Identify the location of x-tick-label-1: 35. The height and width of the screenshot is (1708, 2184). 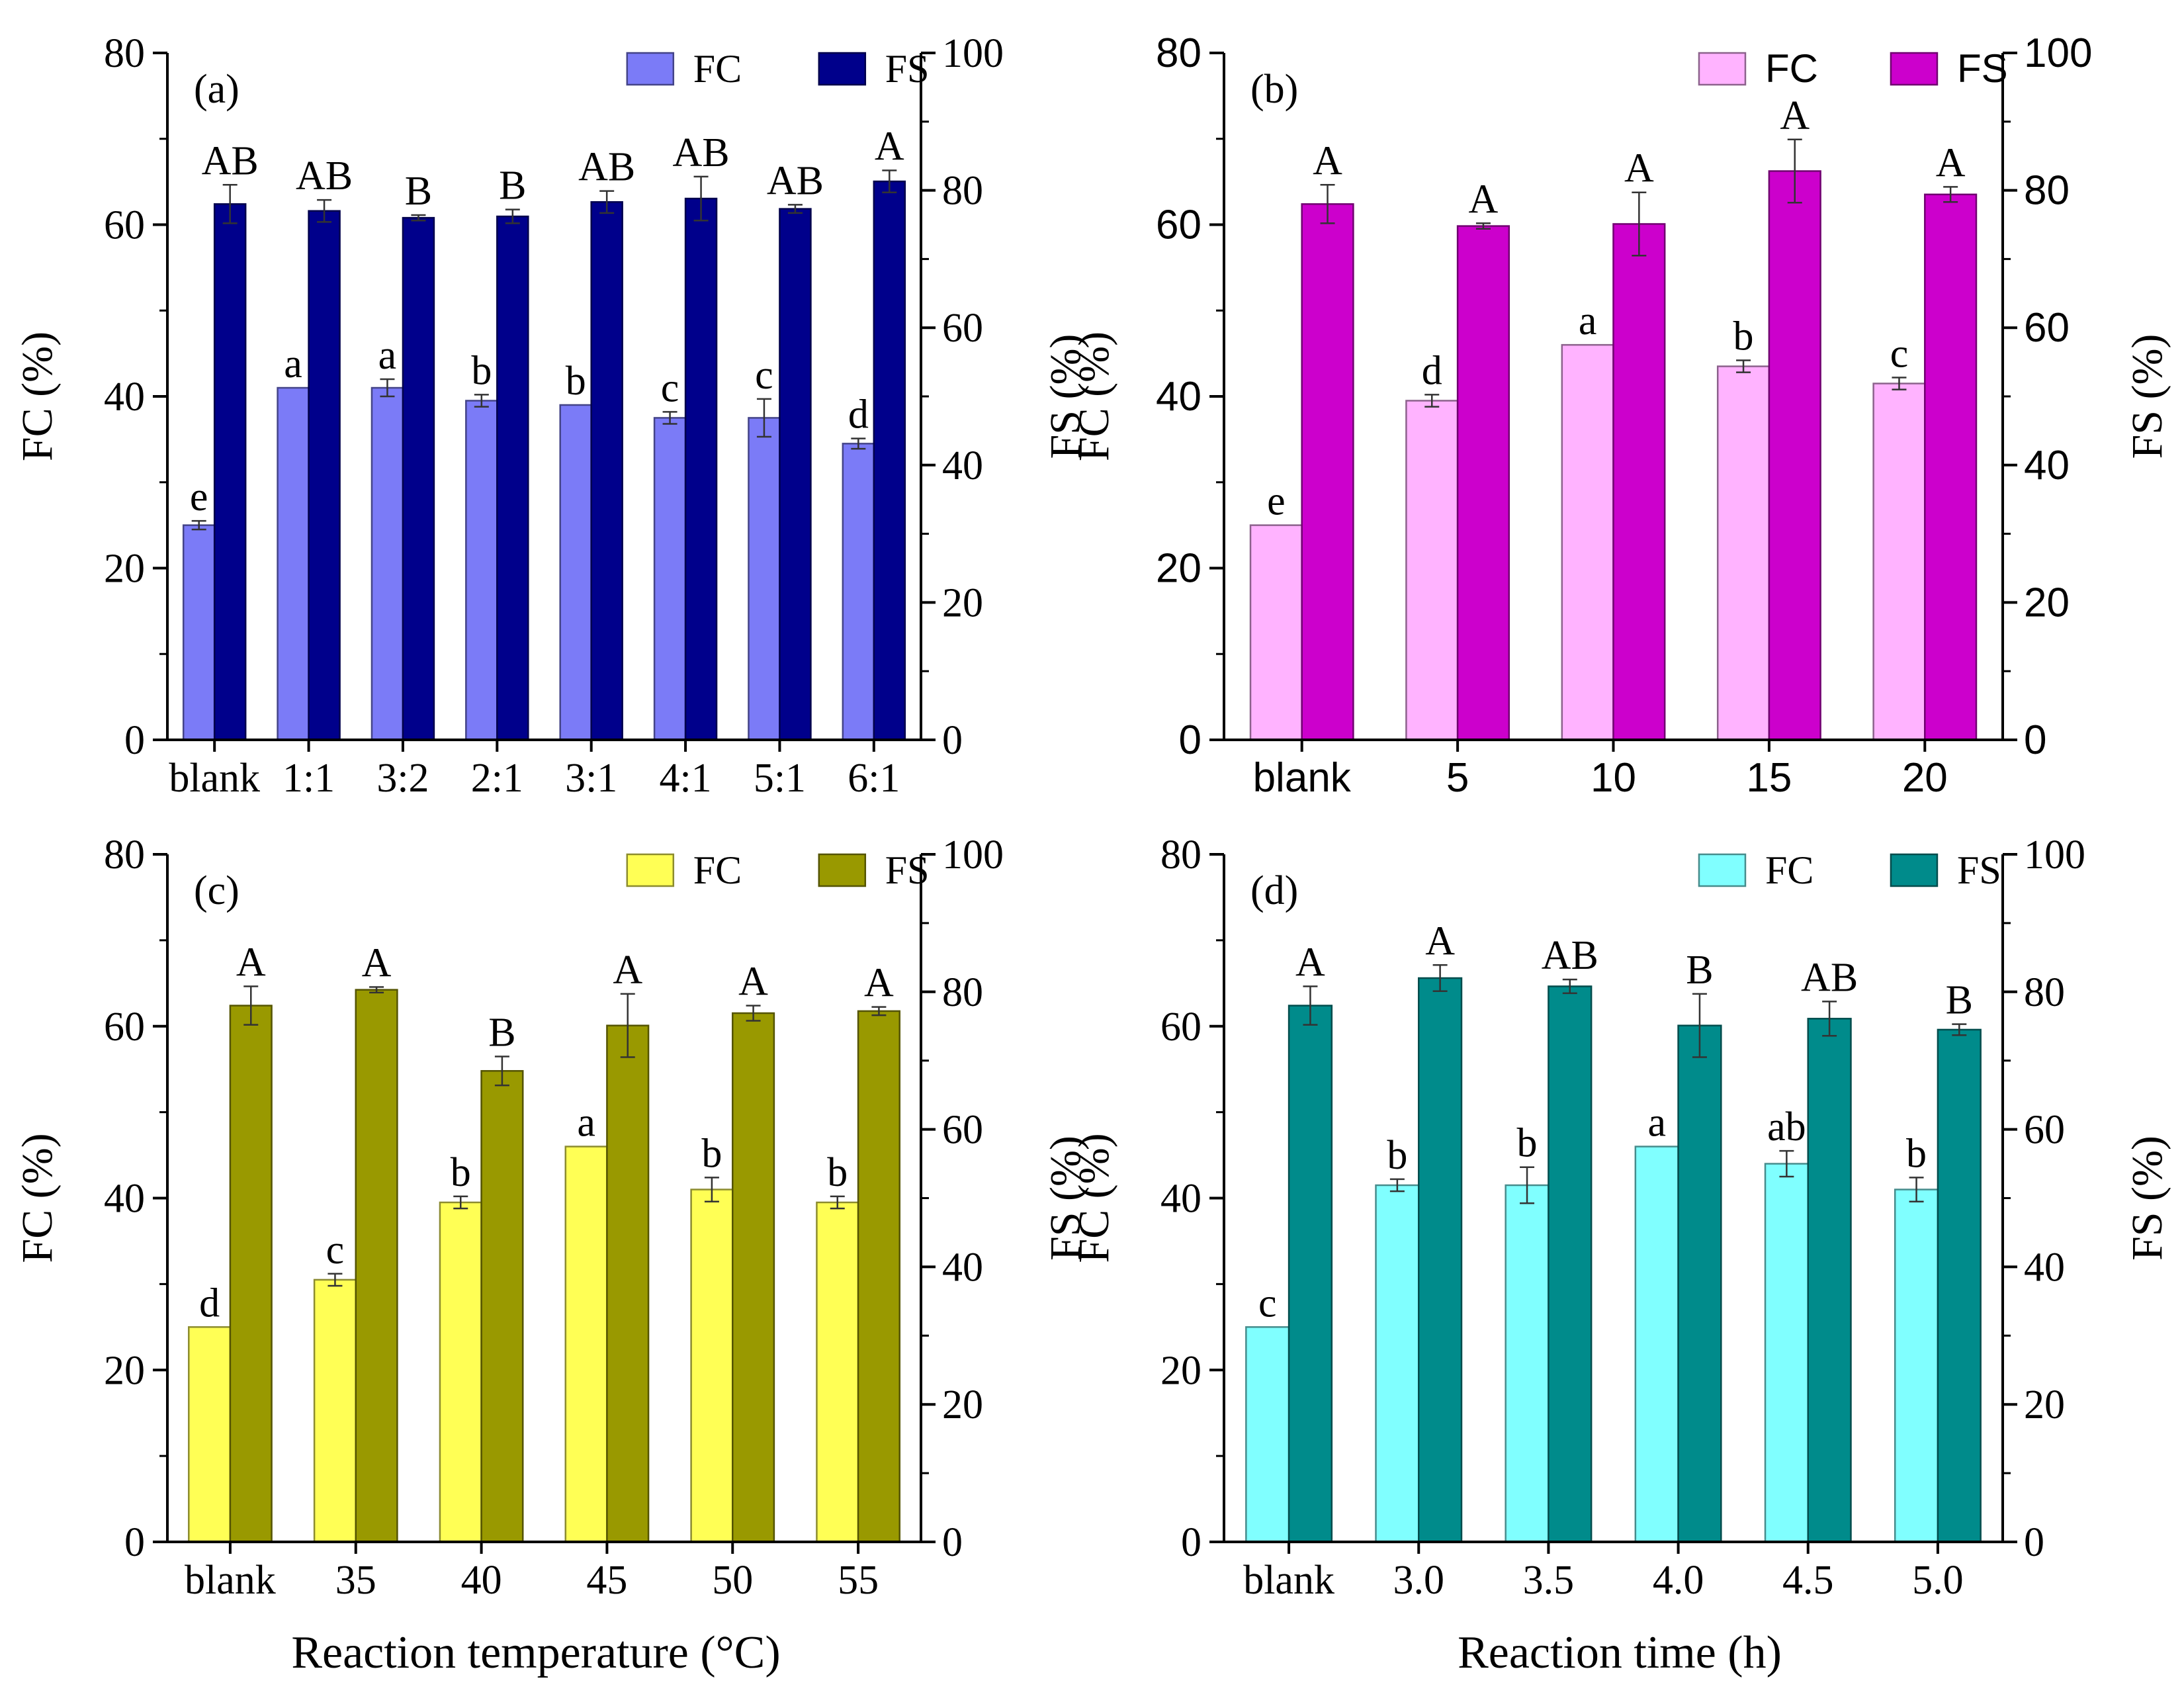
(356, 1580).